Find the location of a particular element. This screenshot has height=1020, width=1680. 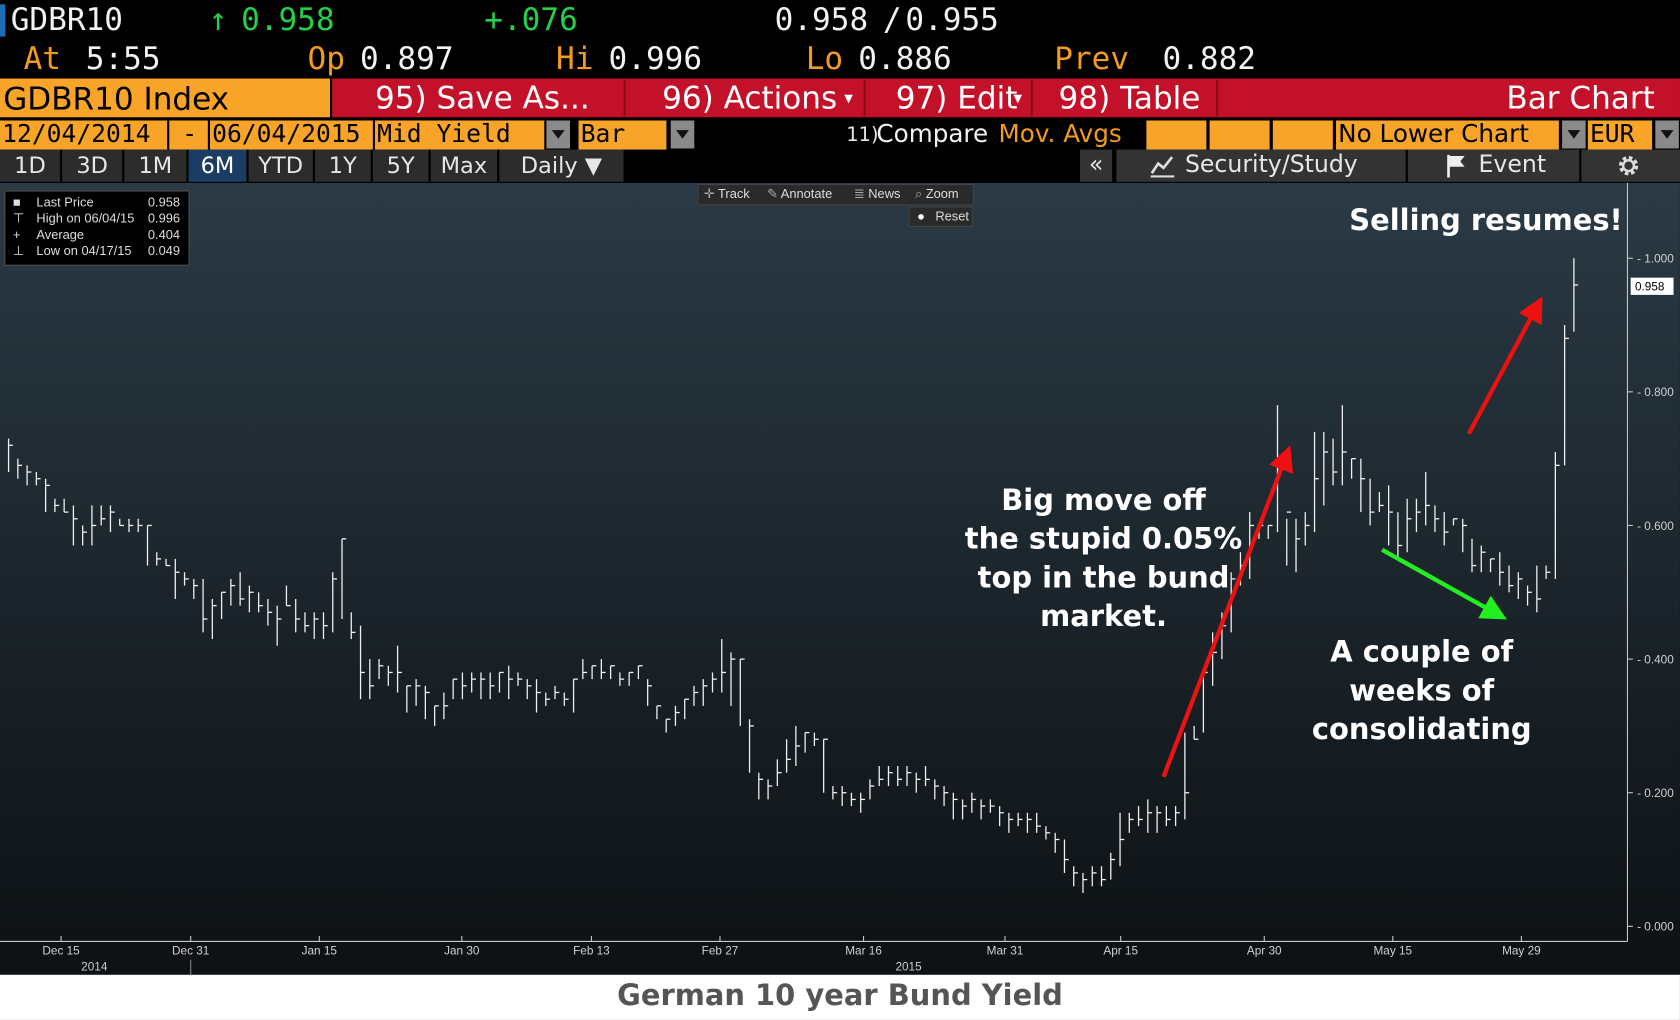

currency-field: EUR is located at coordinates (1620, 135).